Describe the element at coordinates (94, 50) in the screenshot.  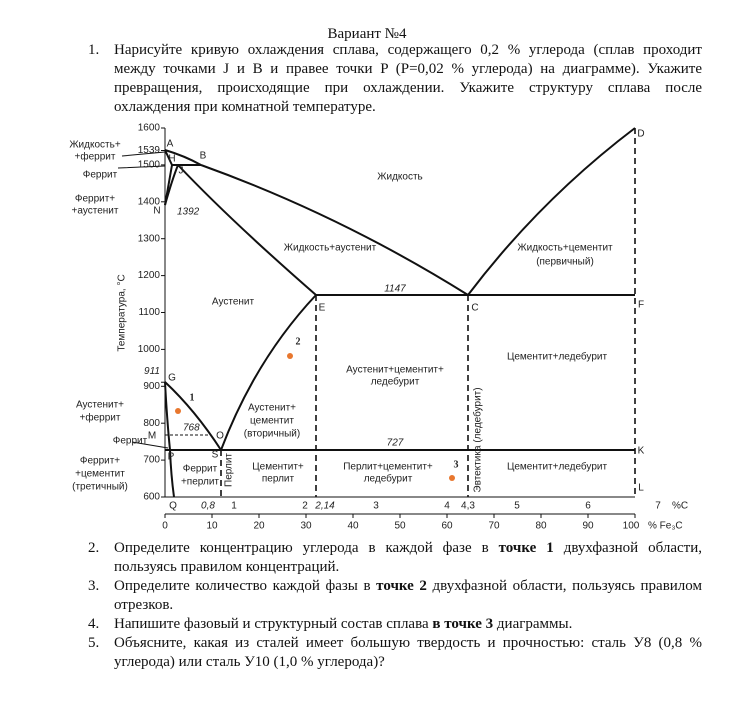
I see `task-number: 1.` at that location.